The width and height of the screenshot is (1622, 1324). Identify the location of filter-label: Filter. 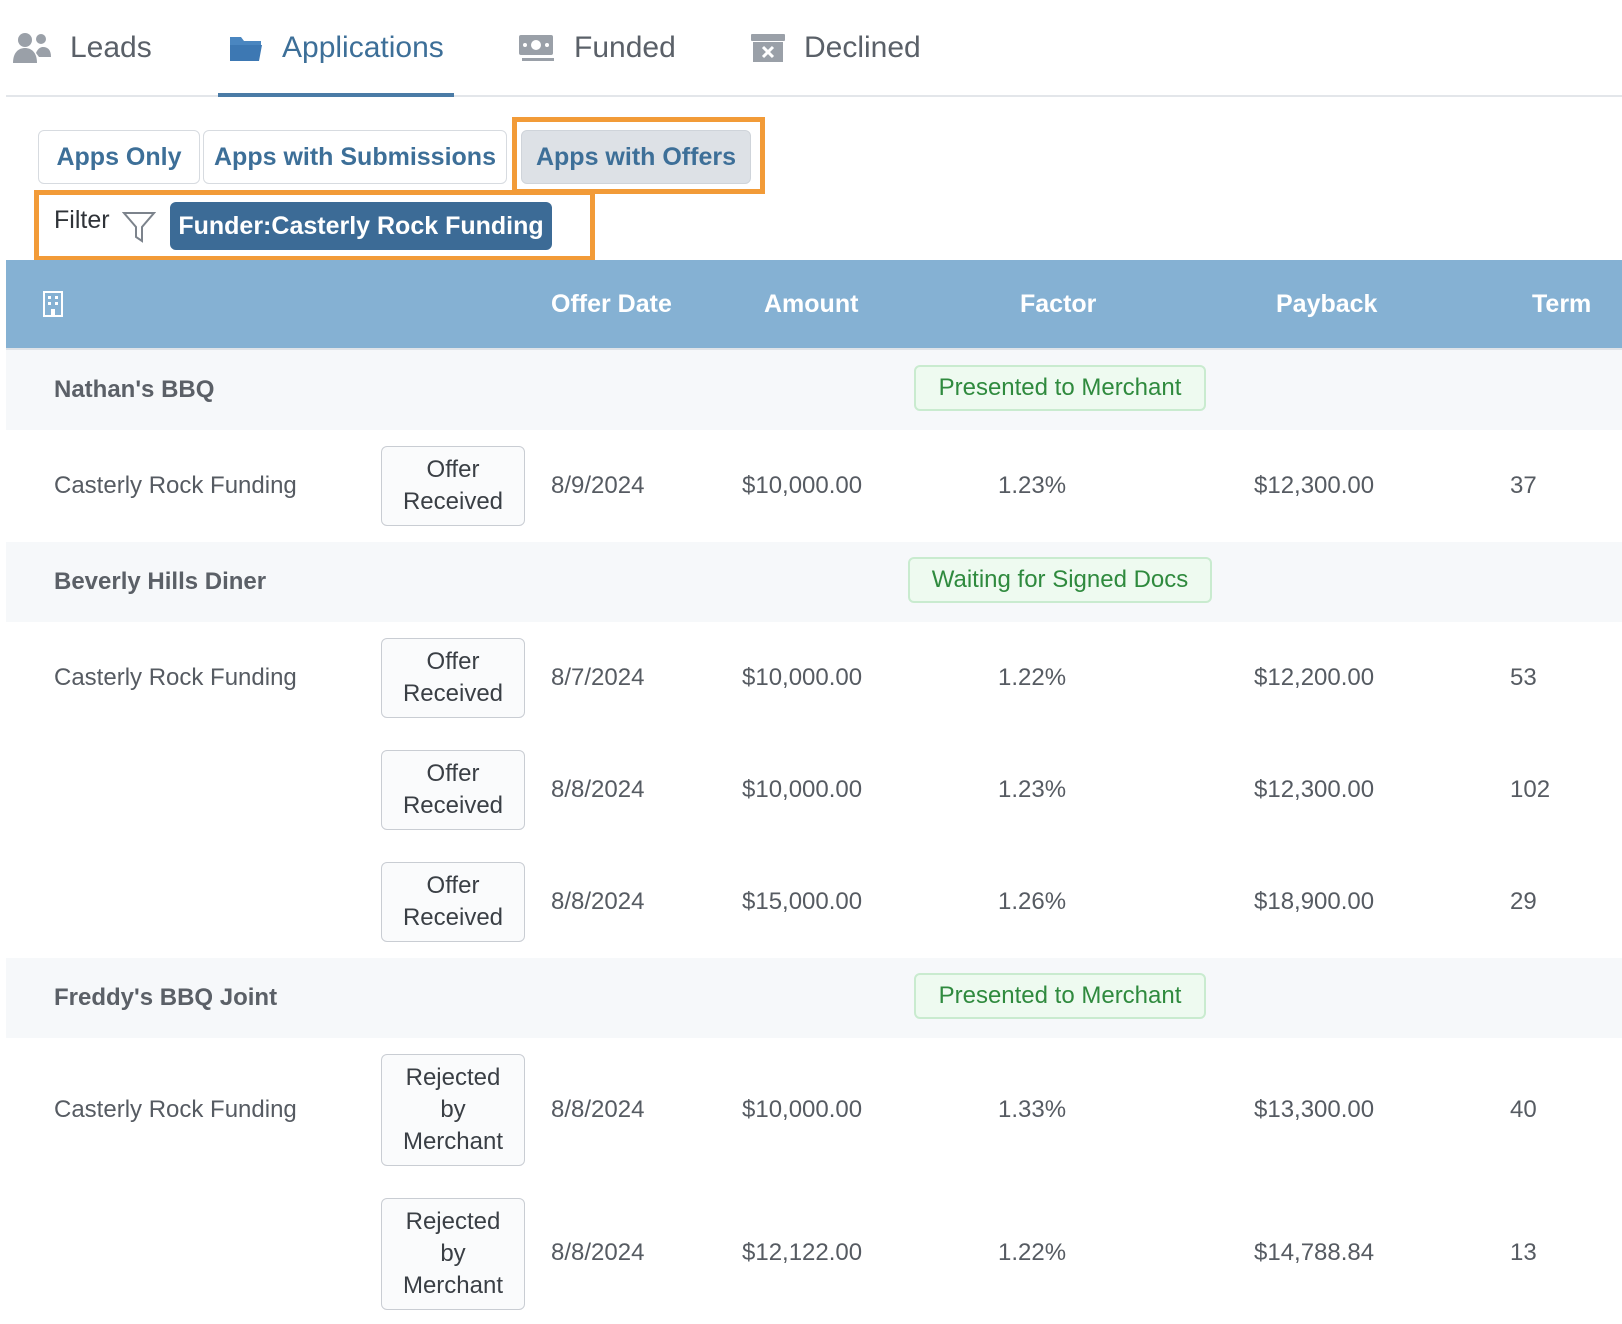
(82, 220).